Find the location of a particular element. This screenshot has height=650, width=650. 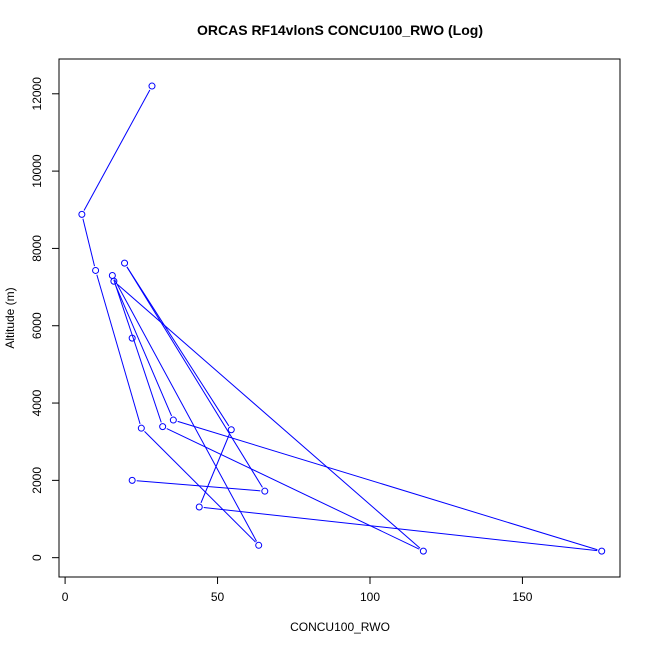

chart-title: ORCAS RF14vlonS CONCU100_RWO (Log) is located at coordinates (340, 30).